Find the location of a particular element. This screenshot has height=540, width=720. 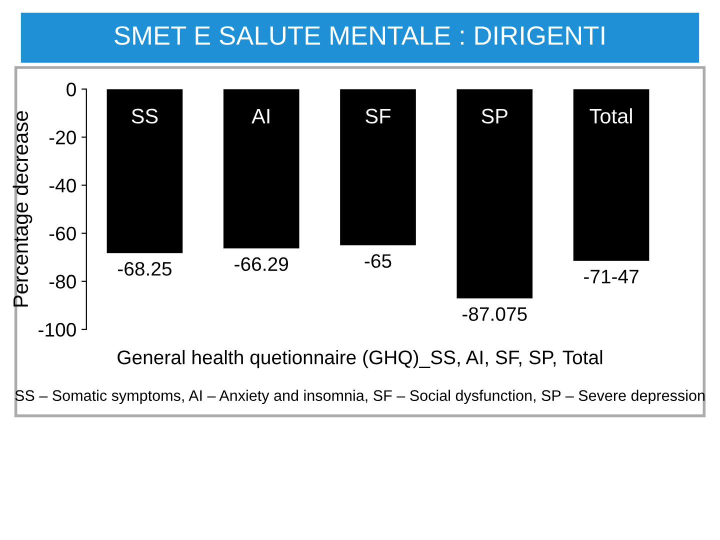

y-tick-label: -80 is located at coordinates (62, 281).